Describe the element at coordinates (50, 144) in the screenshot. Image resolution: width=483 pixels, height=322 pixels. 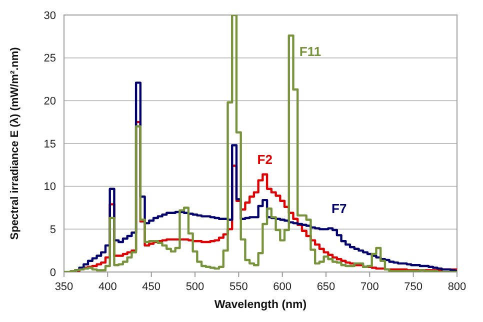
I see `y-tick-label: 15` at that location.